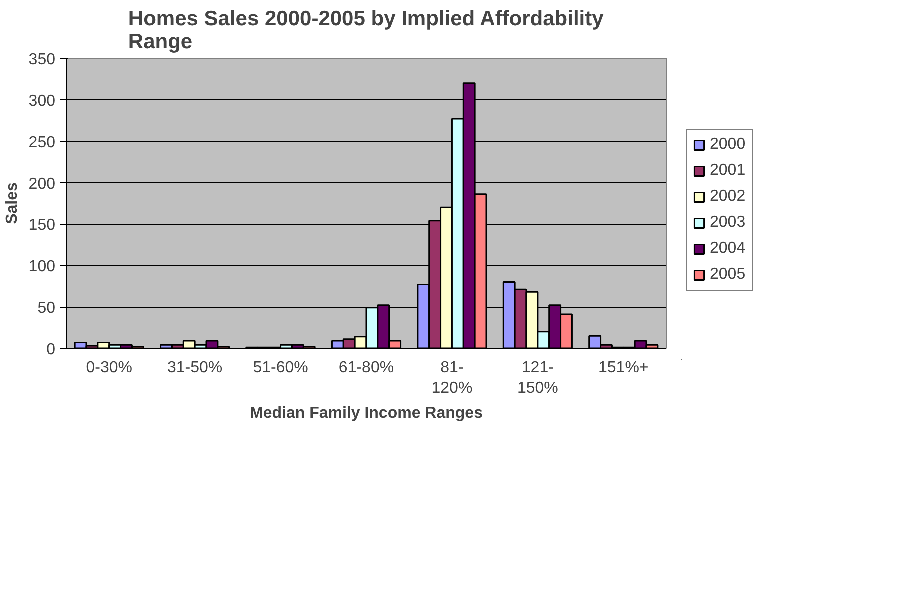 The image size is (906, 609). What do you see at coordinates (51, 350) in the screenshot?
I see `y-tick-label: 0` at bounding box center [51, 350].